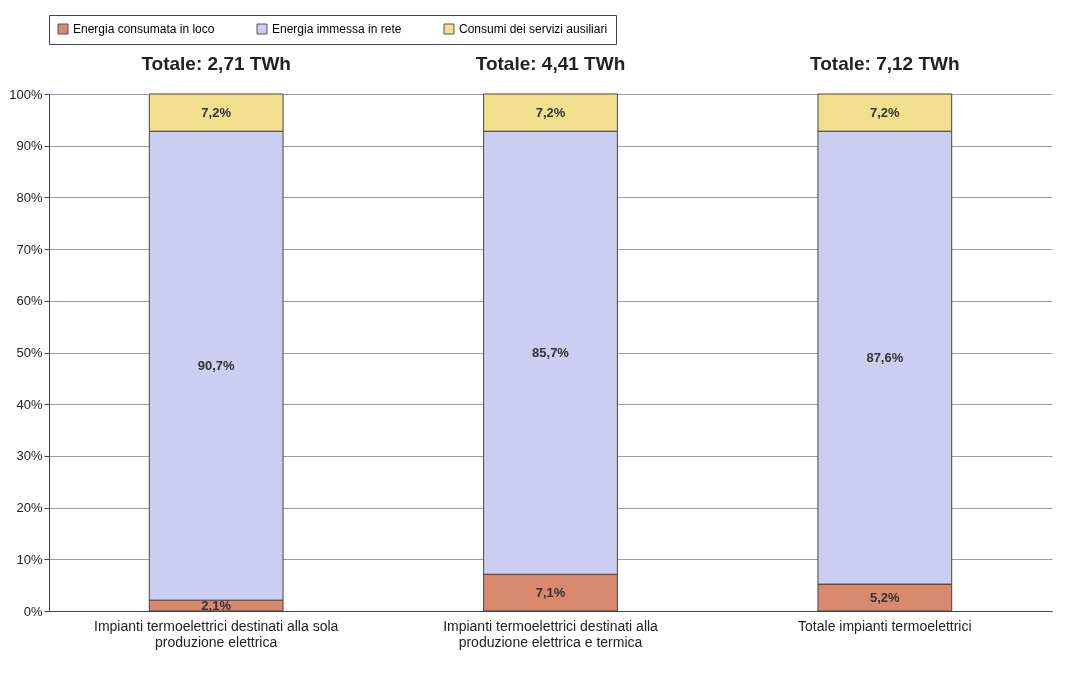 The height and width of the screenshot is (674, 1087). Describe the element at coordinates (33, 611) in the screenshot. I see `y-tick-label: 0%` at that location.